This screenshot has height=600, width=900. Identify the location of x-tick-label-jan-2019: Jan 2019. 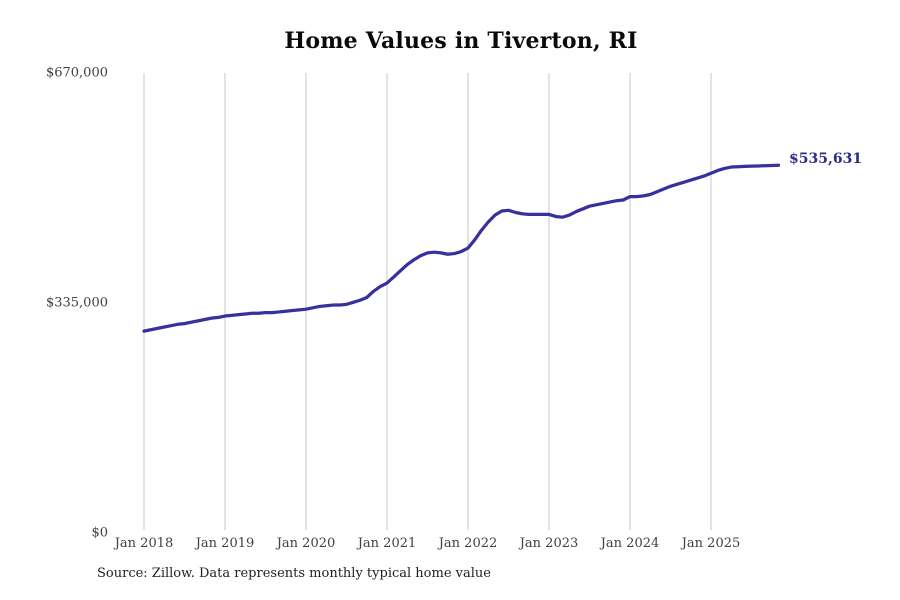
(225, 543).